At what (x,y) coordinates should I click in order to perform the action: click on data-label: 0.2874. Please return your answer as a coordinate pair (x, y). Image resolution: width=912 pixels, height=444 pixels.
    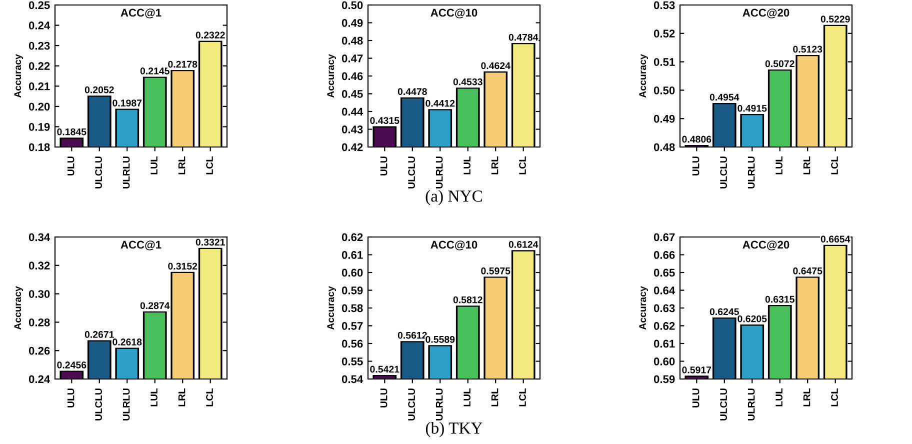
    Looking at the image, I should click on (155, 306).